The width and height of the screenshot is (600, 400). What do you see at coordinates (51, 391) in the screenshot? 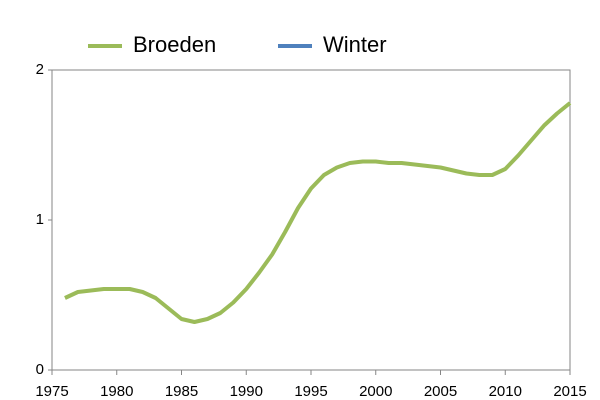
I see `x-tick-label: 1975` at bounding box center [51, 391].